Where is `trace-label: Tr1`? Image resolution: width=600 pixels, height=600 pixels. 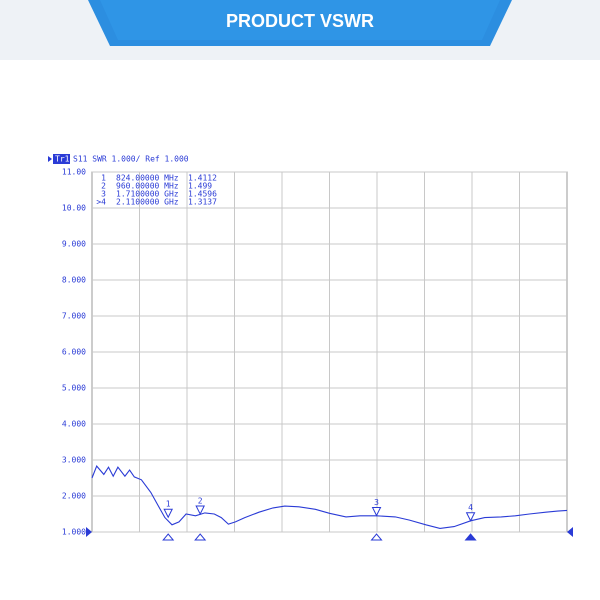 trace-label: Tr1 is located at coordinates (62, 159).